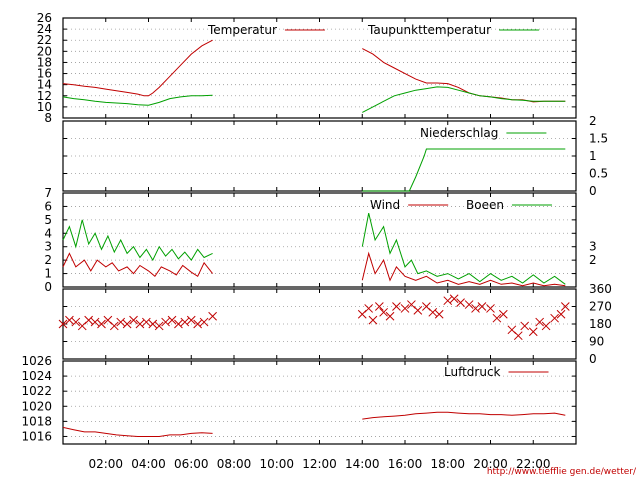 The width and height of the screenshot is (640, 480). Describe the element at coordinates (598, 174) in the screenshot. I see `y-tick-label: 0.5` at that location.